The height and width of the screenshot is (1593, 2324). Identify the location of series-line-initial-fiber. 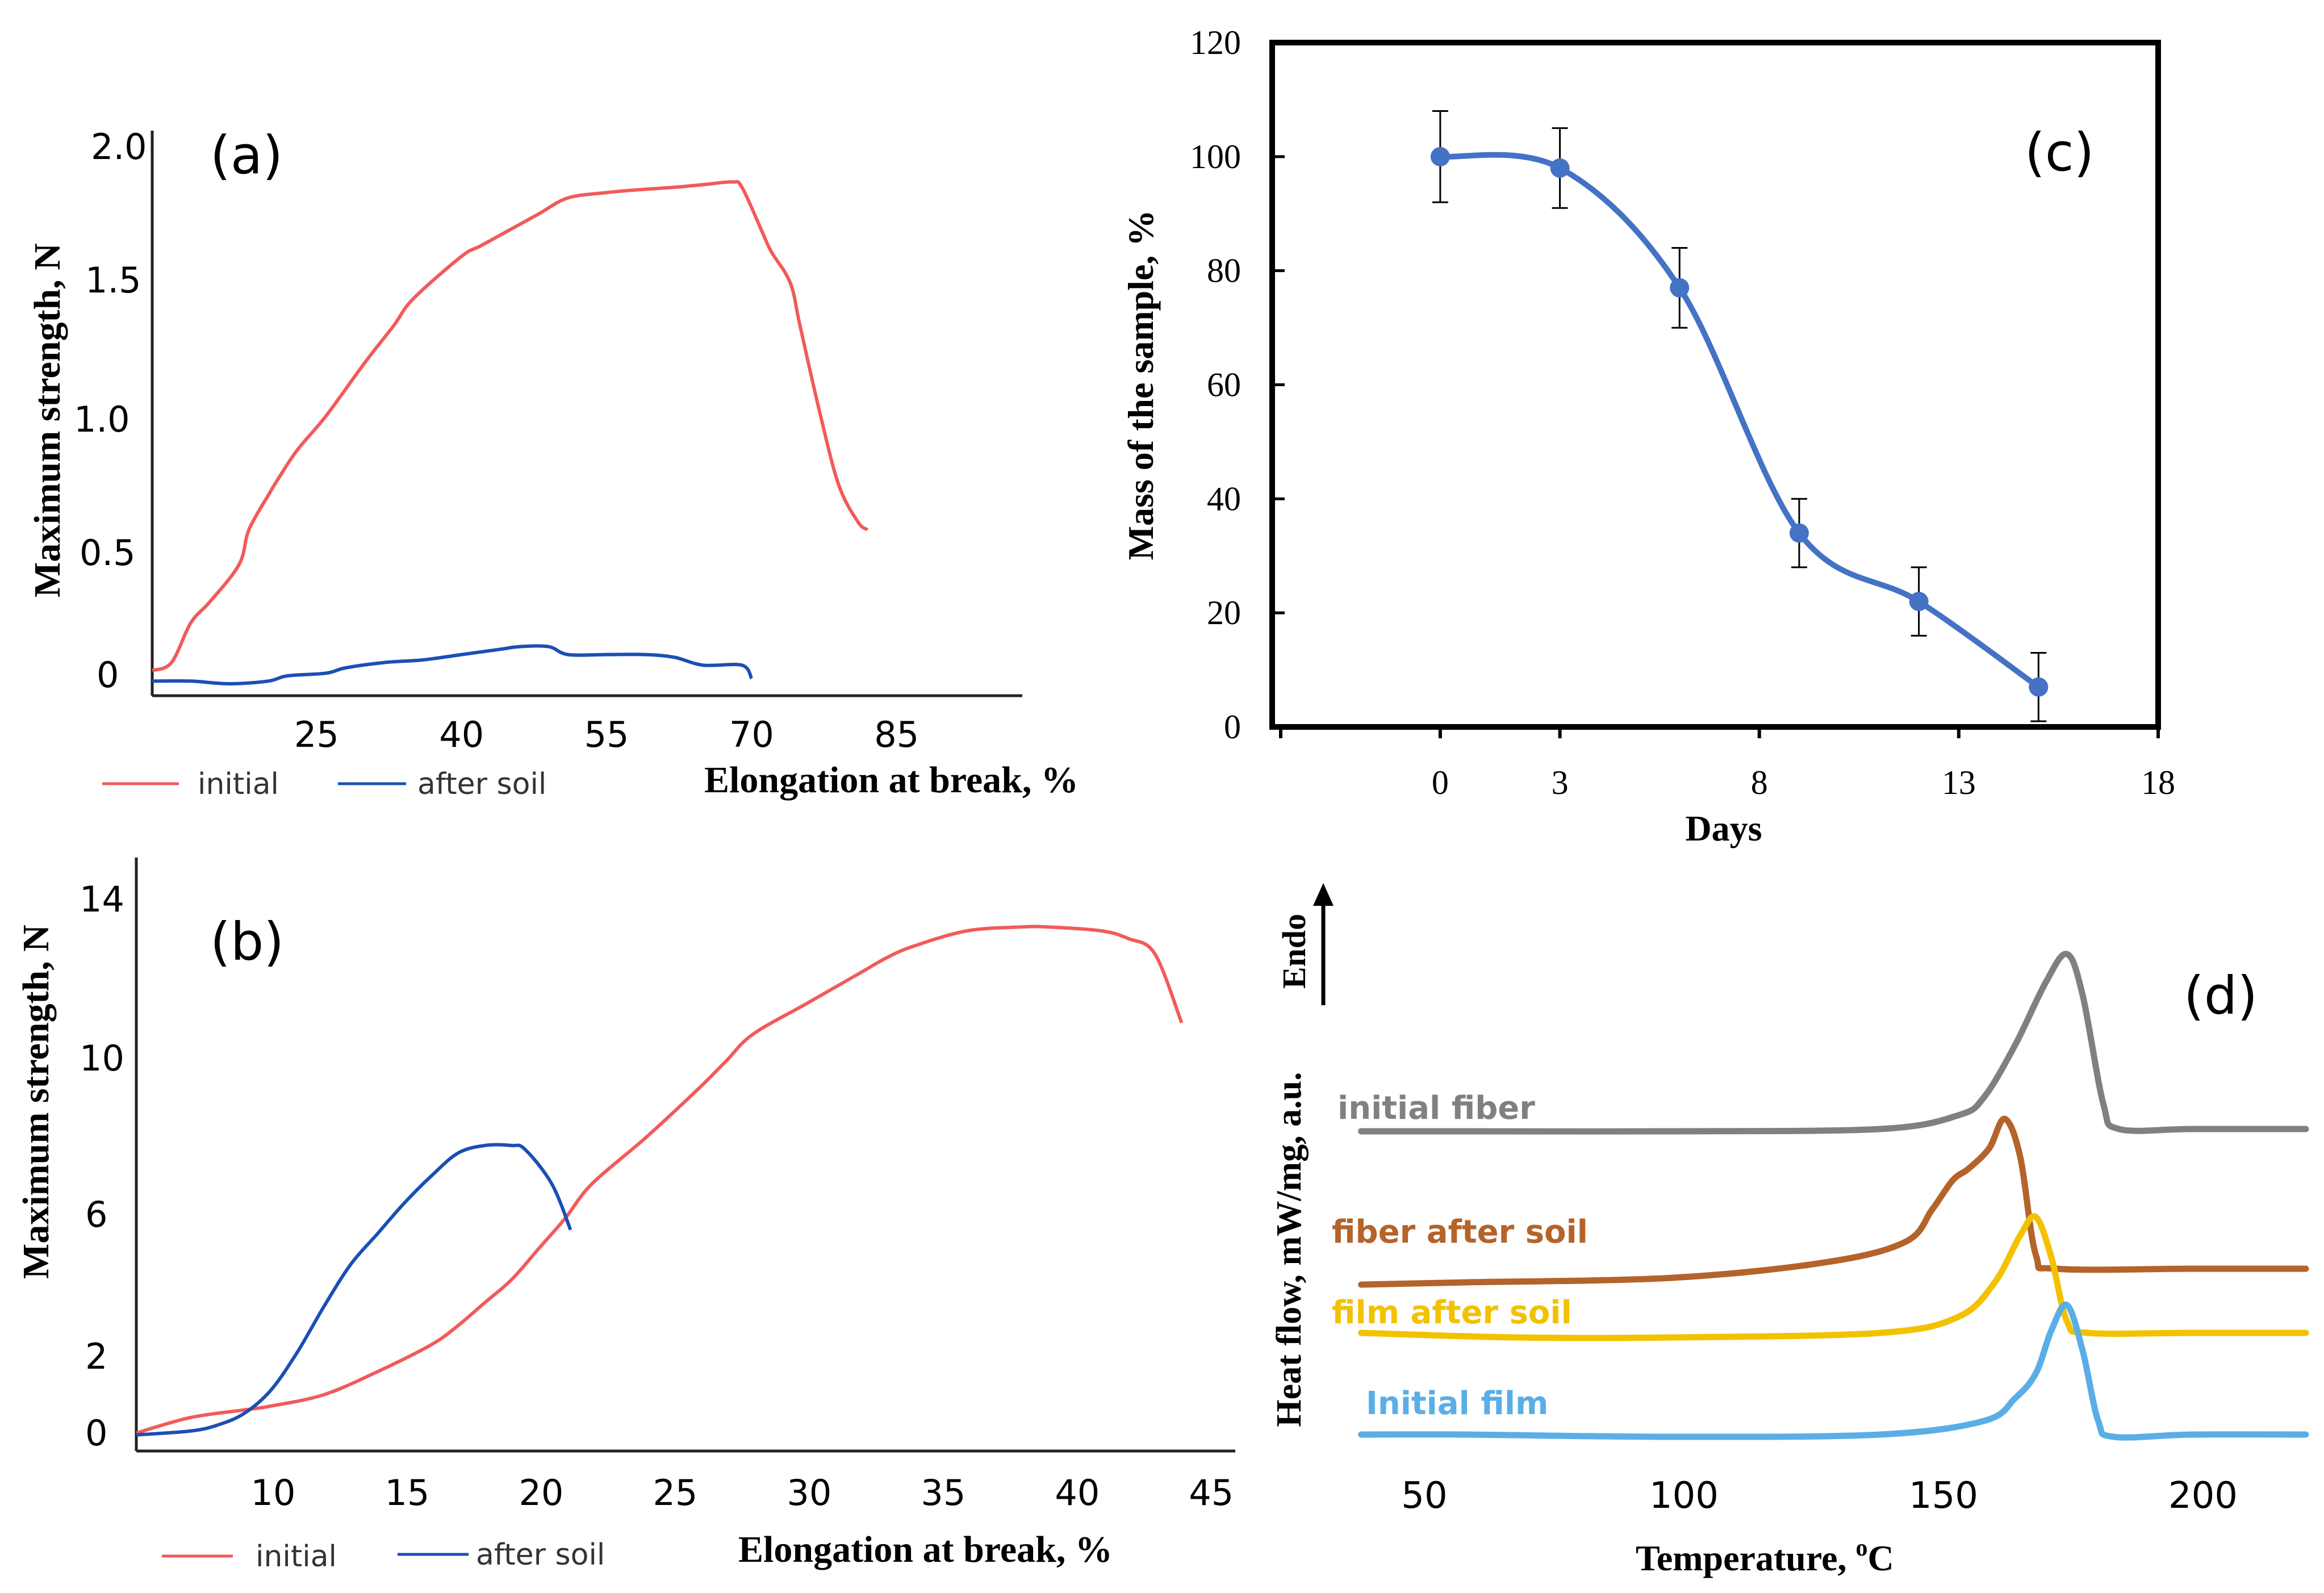
(1834, 1043).